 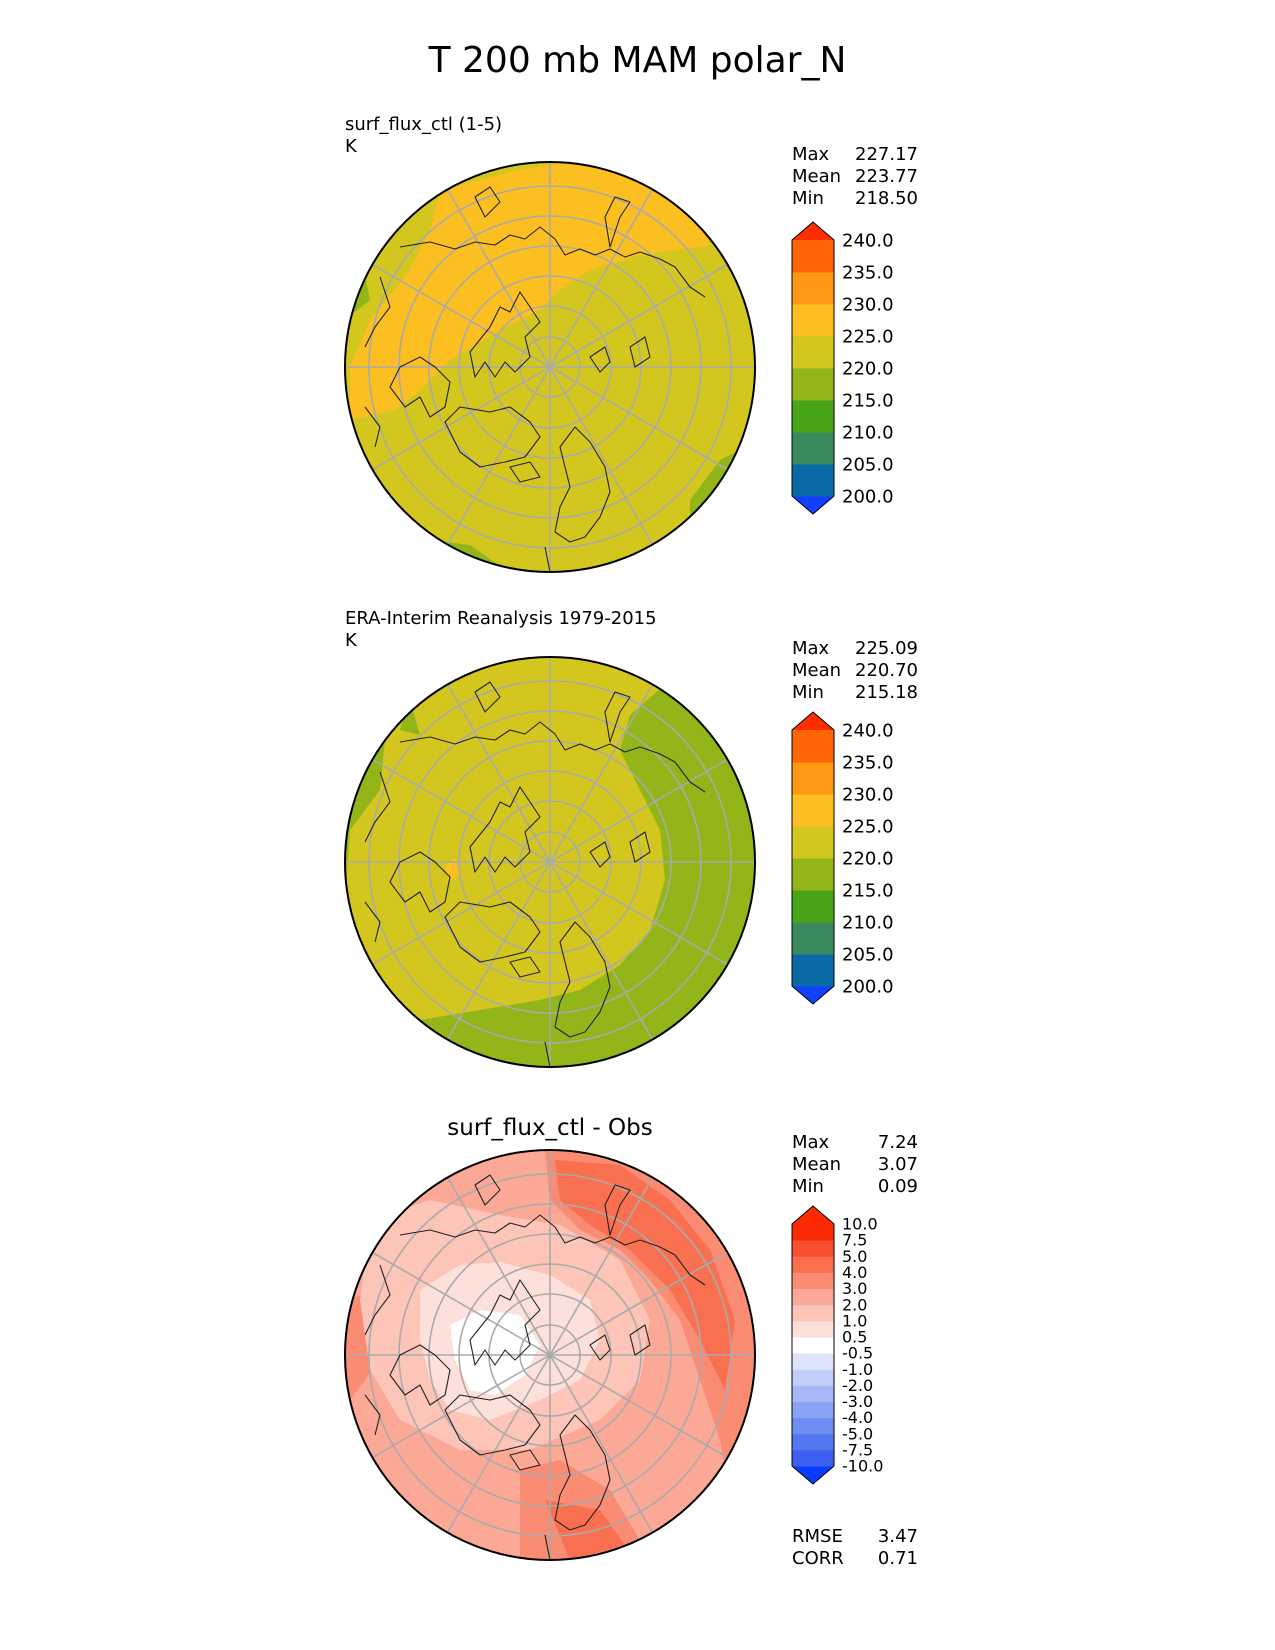 What do you see at coordinates (854, 1288) in the screenshot?
I see `colorbar-tick-label: 3.0` at bounding box center [854, 1288].